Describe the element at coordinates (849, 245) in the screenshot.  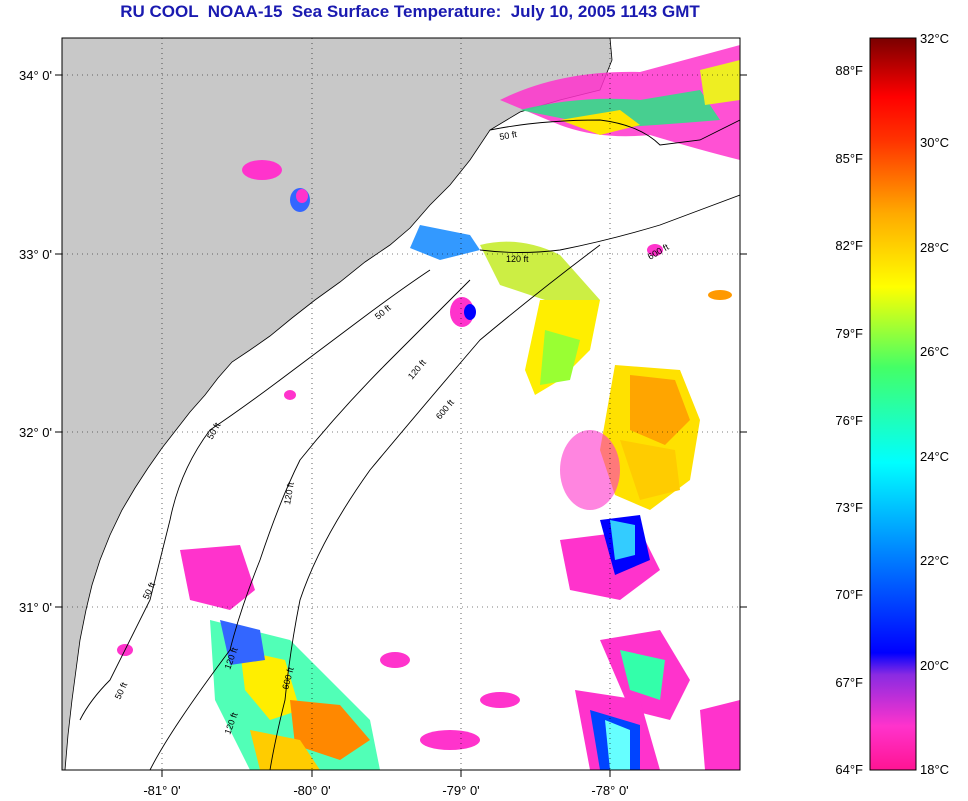
I see `fahrenheit-label: 82°F` at that location.